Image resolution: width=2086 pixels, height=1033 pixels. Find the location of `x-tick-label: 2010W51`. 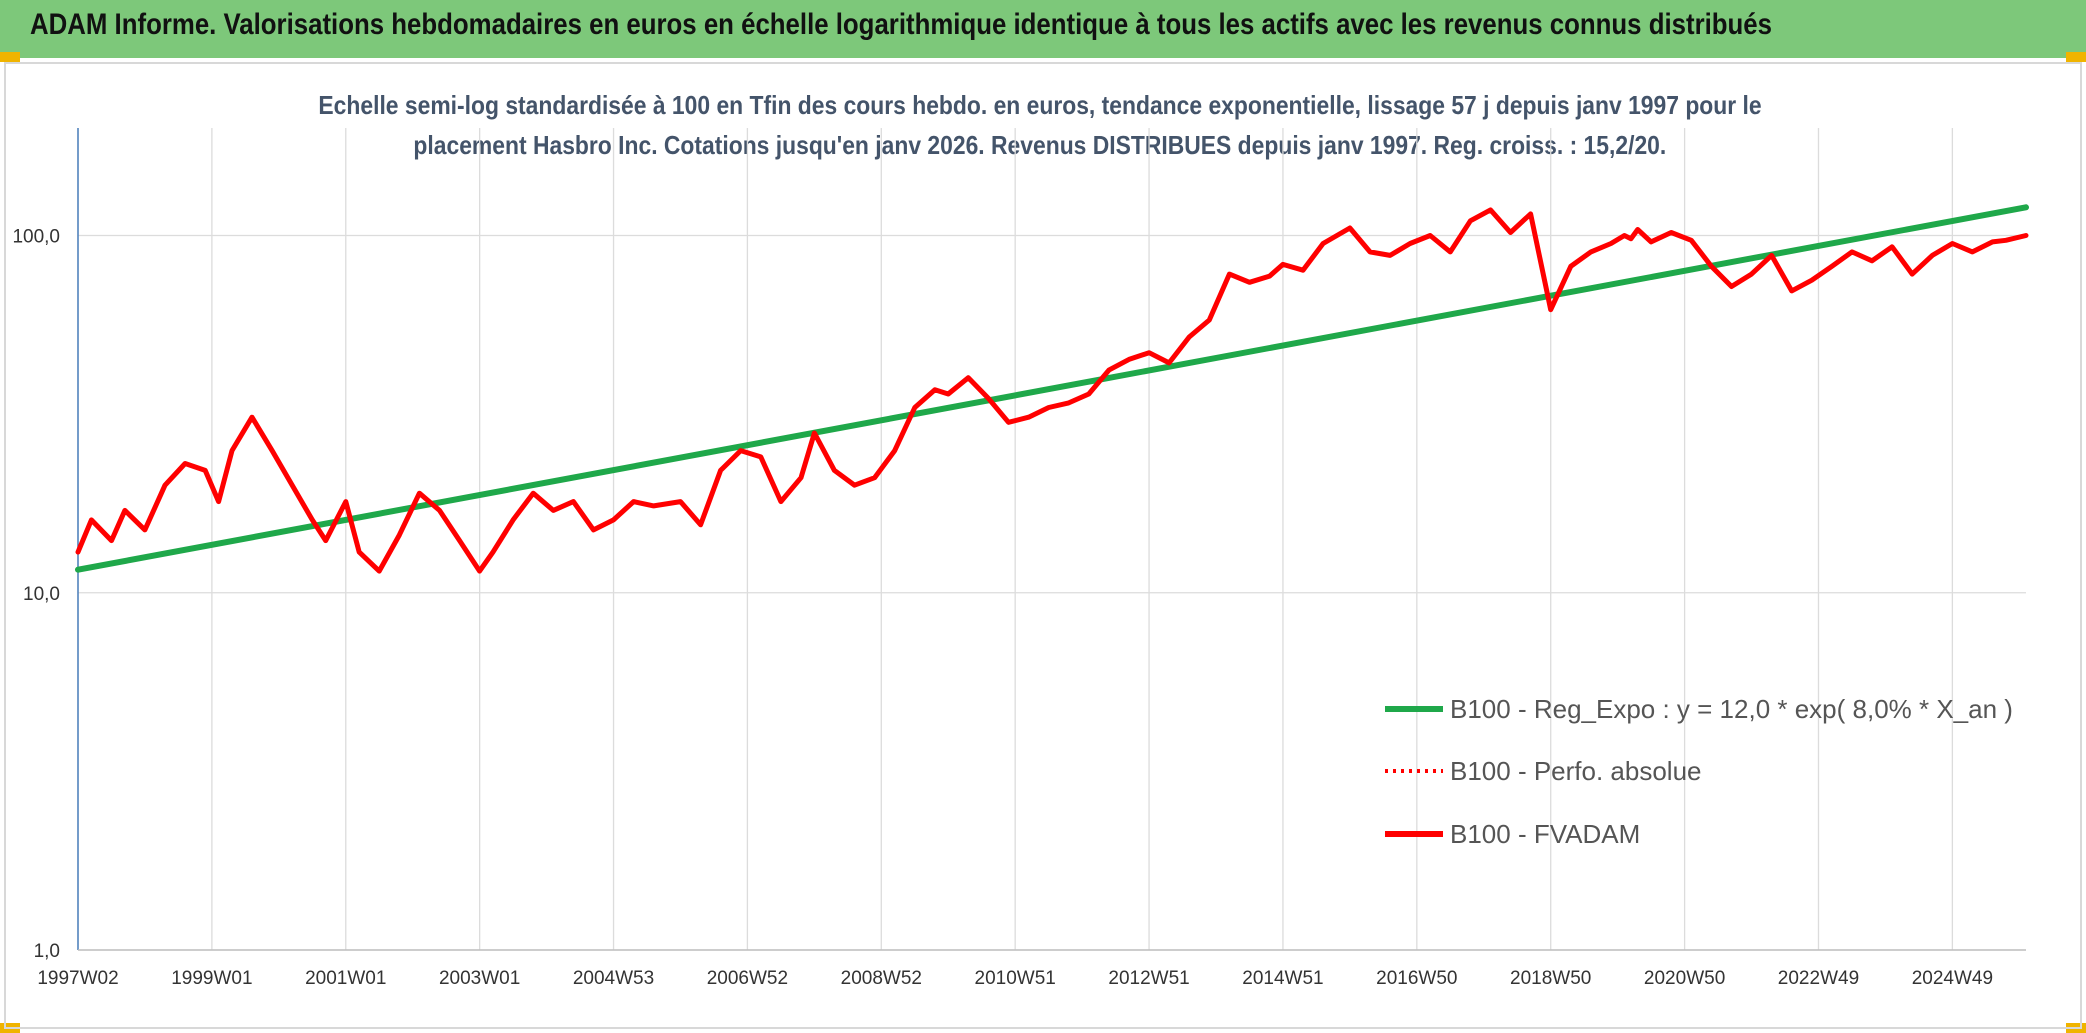

x-tick-label: 2010W51 is located at coordinates (1015, 978).